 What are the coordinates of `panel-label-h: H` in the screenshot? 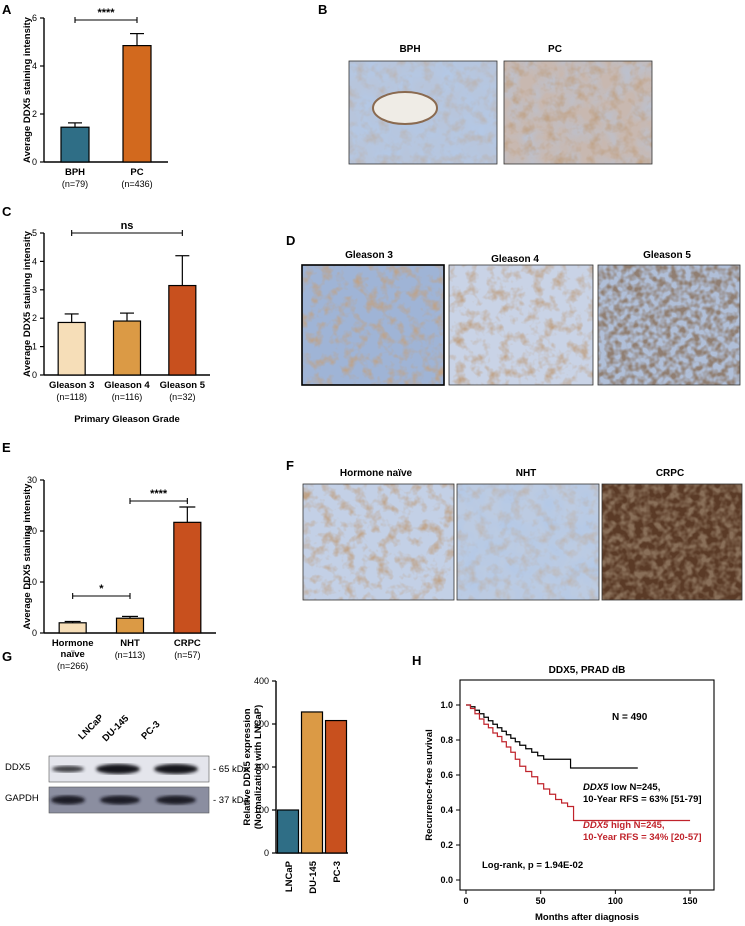 It's located at (416, 660).